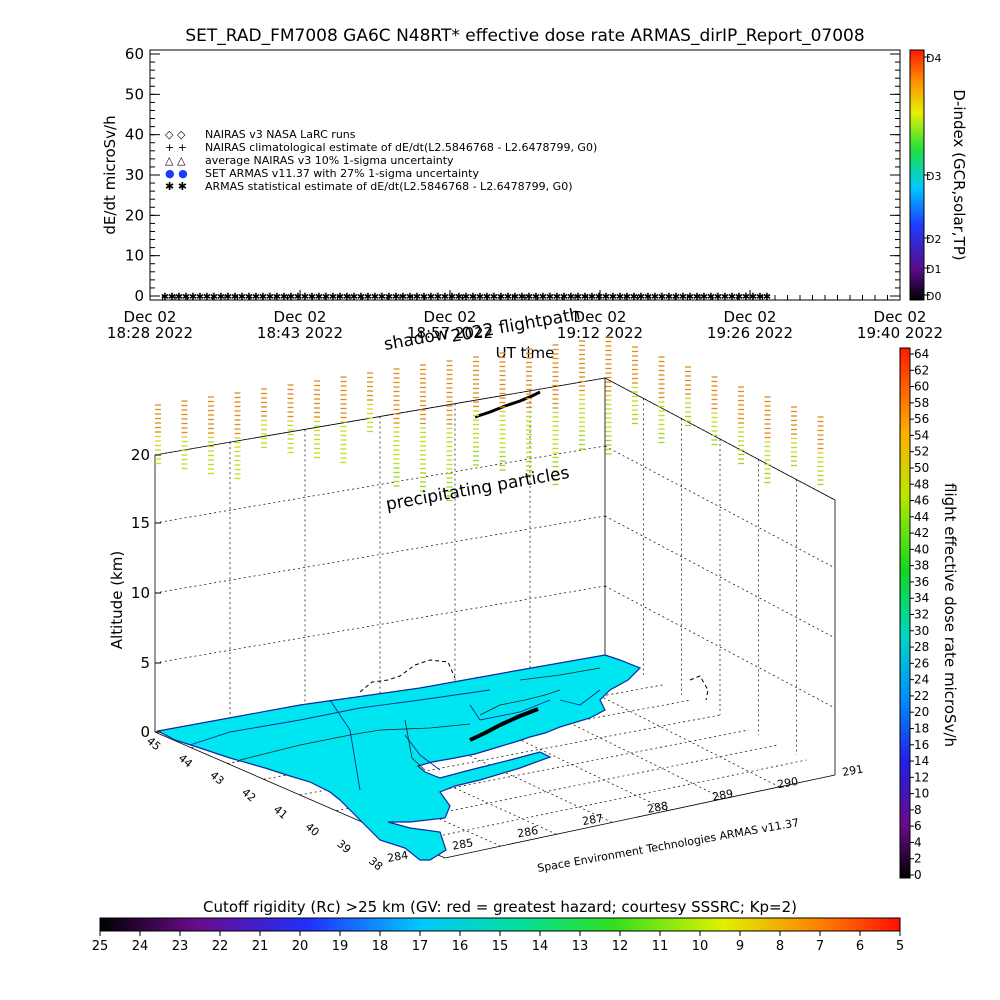  What do you see at coordinates (176, 147) in the screenshot?
I see `legend-symbol: + +` at bounding box center [176, 147].